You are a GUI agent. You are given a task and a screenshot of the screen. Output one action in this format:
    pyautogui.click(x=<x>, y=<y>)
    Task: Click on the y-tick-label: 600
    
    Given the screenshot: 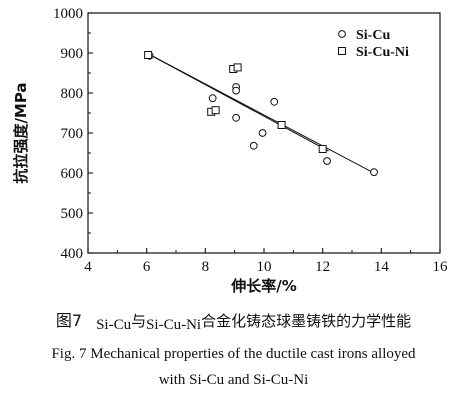 What is the action you would take?
    pyautogui.click(x=72, y=174)
    